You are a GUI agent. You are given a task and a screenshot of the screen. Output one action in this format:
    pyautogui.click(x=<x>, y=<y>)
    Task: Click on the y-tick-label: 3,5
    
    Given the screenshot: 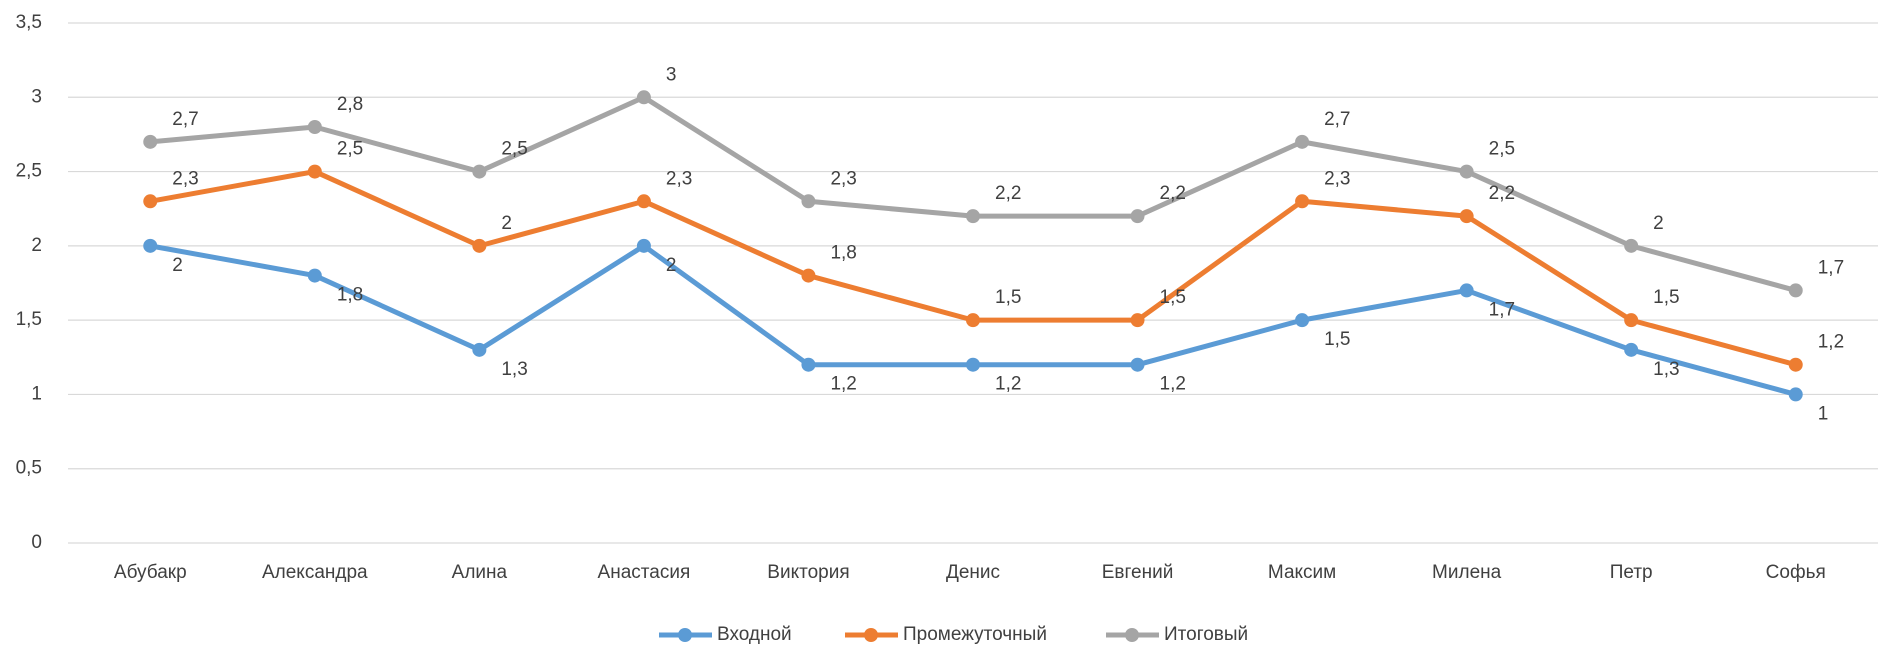 What is the action you would take?
    pyautogui.click(x=29, y=22)
    